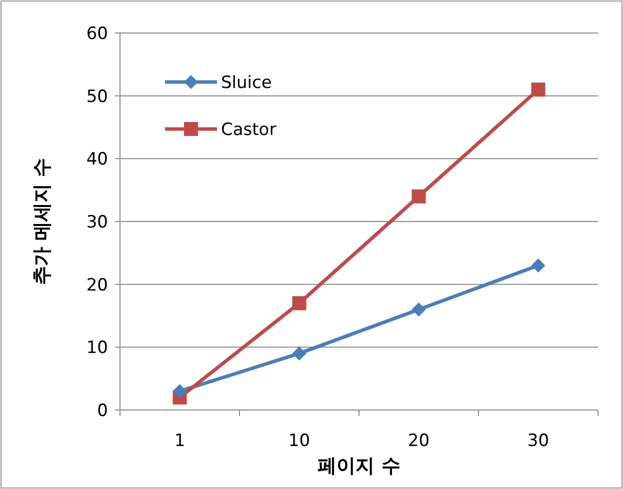 The image size is (623, 489). What do you see at coordinates (97, 96) in the screenshot?
I see `y-tick-label: 50` at bounding box center [97, 96].